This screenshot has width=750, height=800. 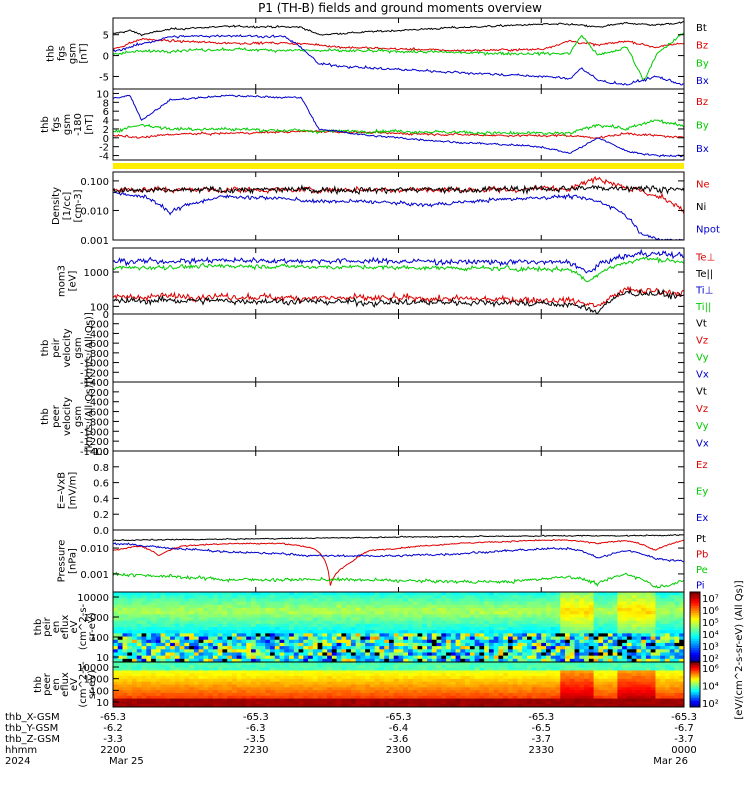 I want to click on colorbar-cell, so click(x=695, y=681).